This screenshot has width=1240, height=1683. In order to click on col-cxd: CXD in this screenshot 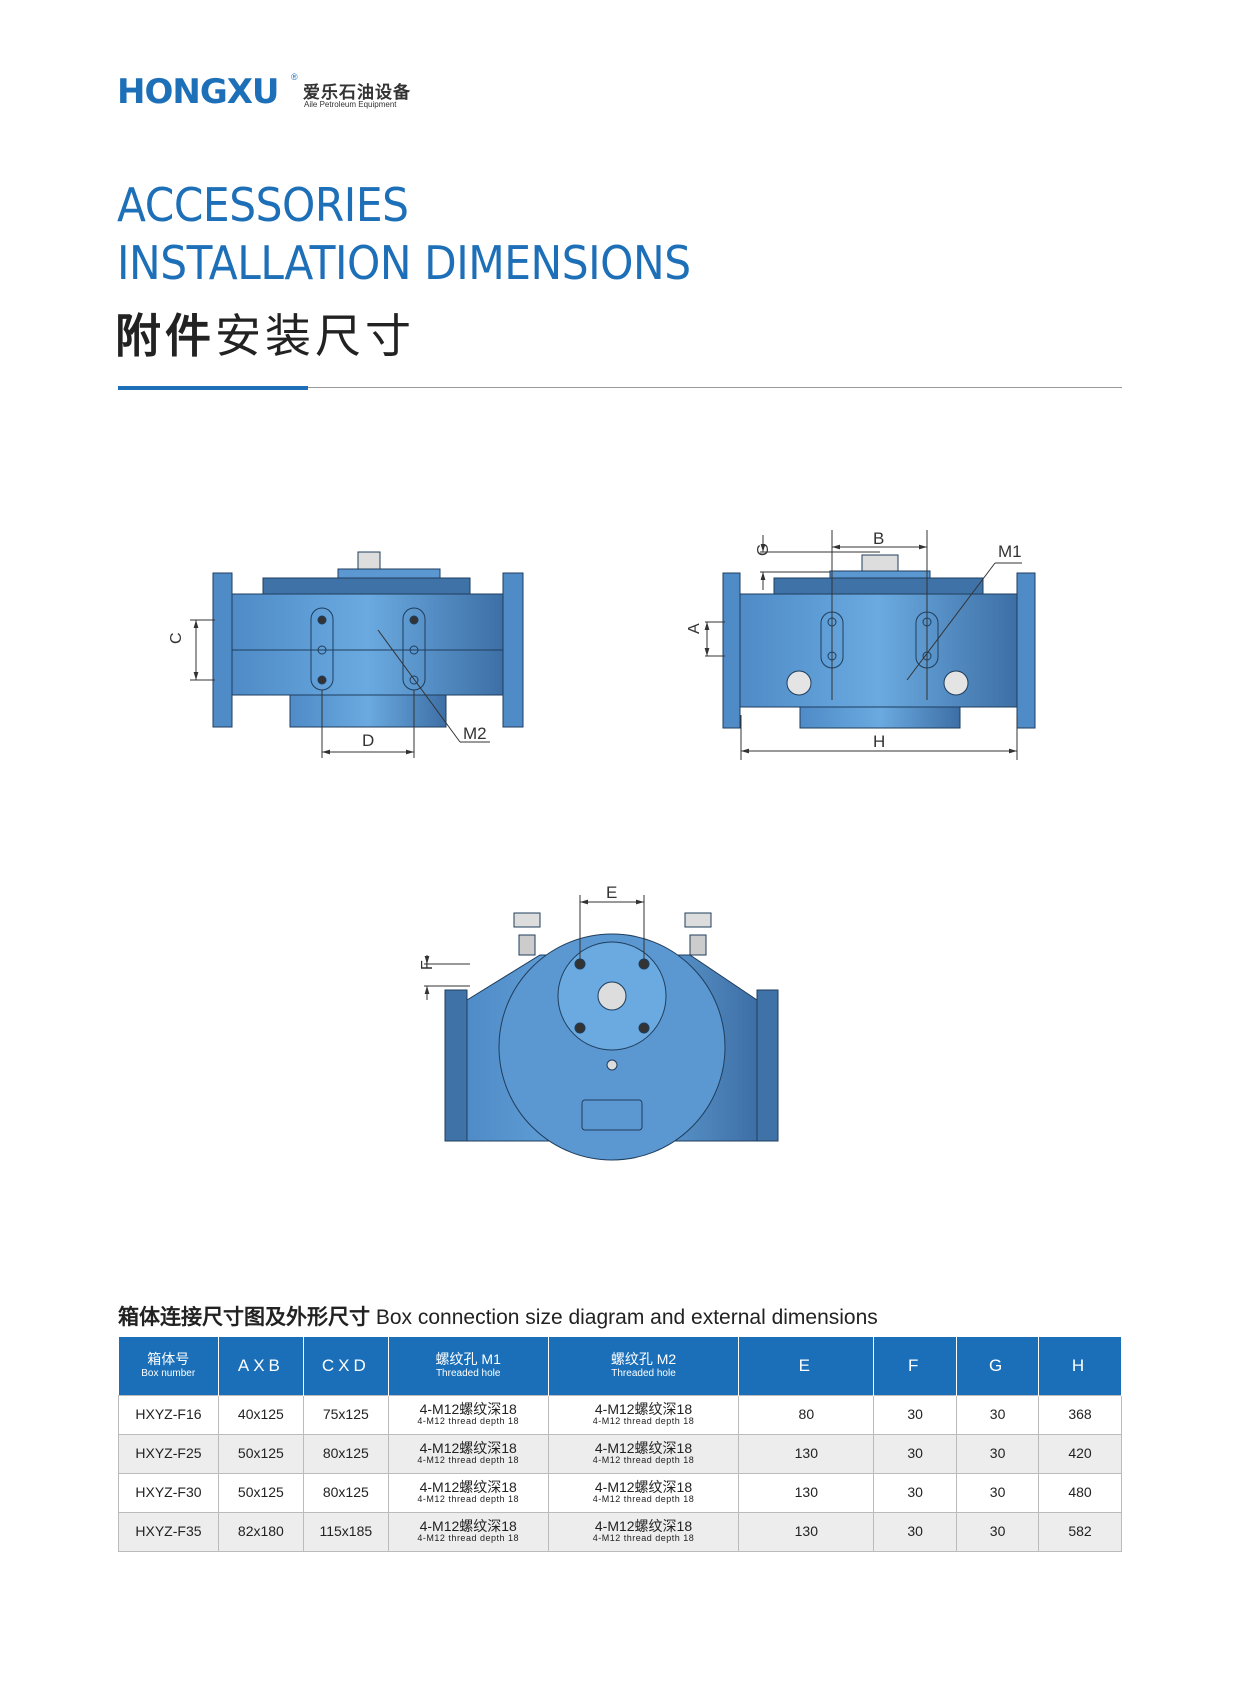, I will do `click(346, 1366)`.